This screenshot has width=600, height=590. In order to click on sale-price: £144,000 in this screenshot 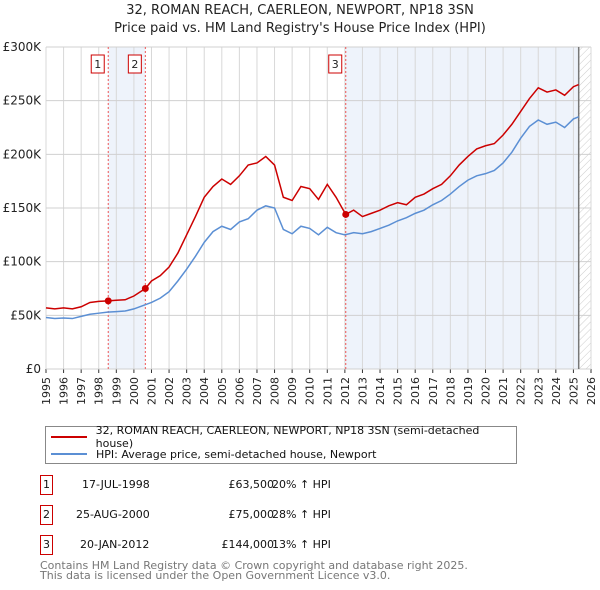, I will do `click(248, 544)`.